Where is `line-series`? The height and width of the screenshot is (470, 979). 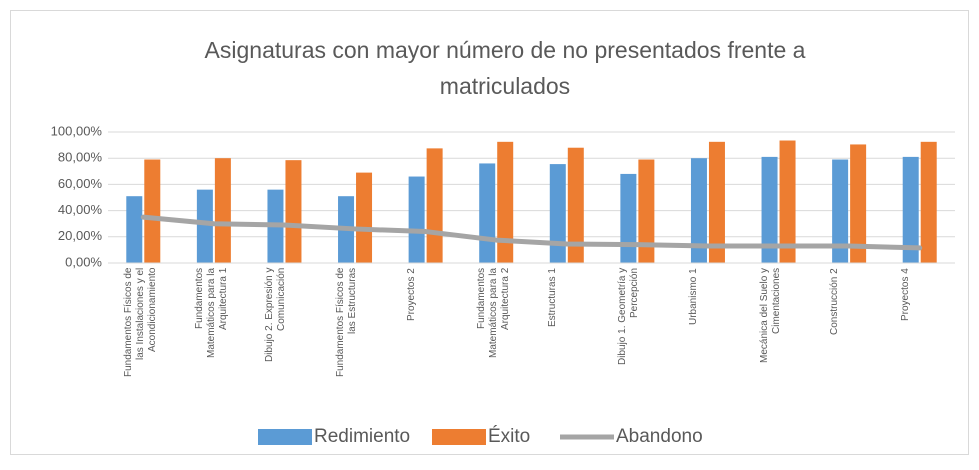
line-series is located at coordinates (531, 232).